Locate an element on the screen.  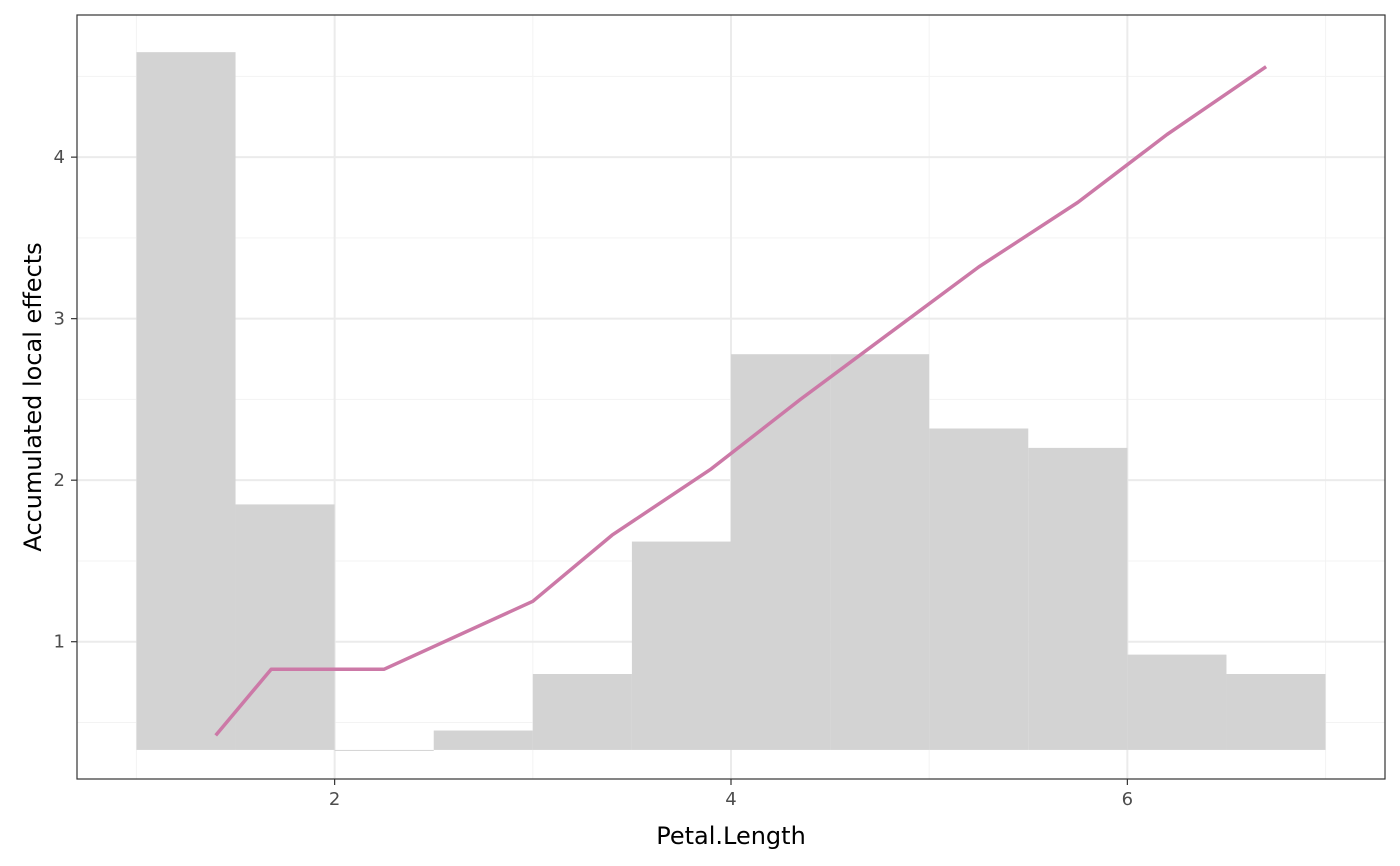
y-tick-label: 2 is located at coordinates (59, 480).